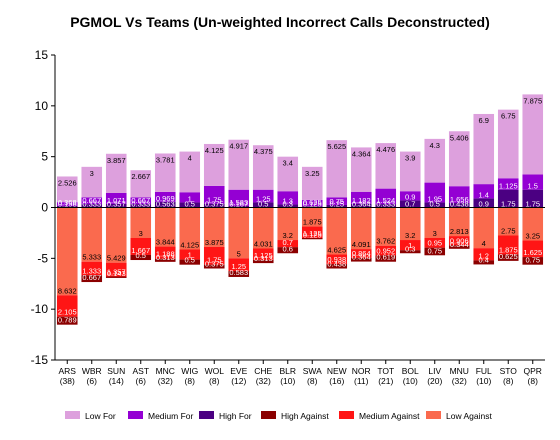 The width and height of the screenshot is (560, 440). What do you see at coordinates (508, 184) in the screenshot?
I see `bar-medium-for-sto` at bounding box center [508, 184].